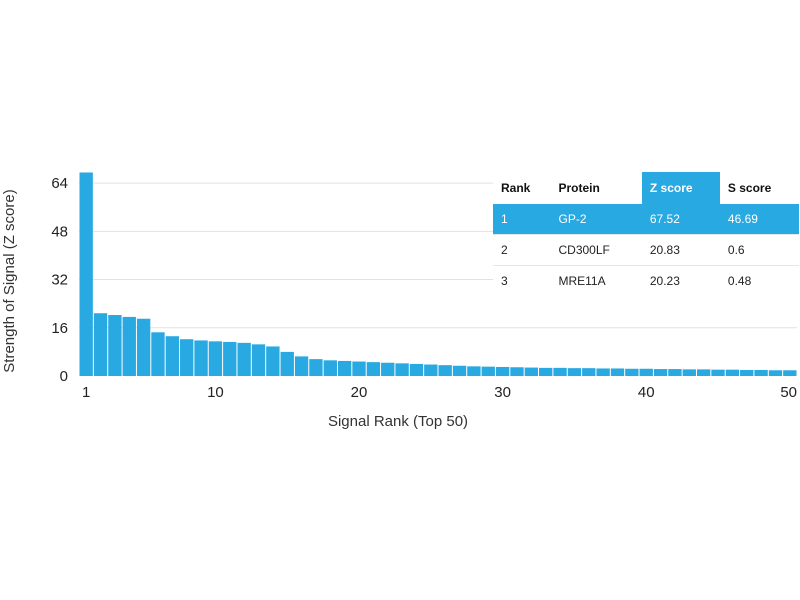  What do you see at coordinates (398, 421) in the screenshot?
I see `x-axis-title: Signal Rank (Top 50)` at bounding box center [398, 421].